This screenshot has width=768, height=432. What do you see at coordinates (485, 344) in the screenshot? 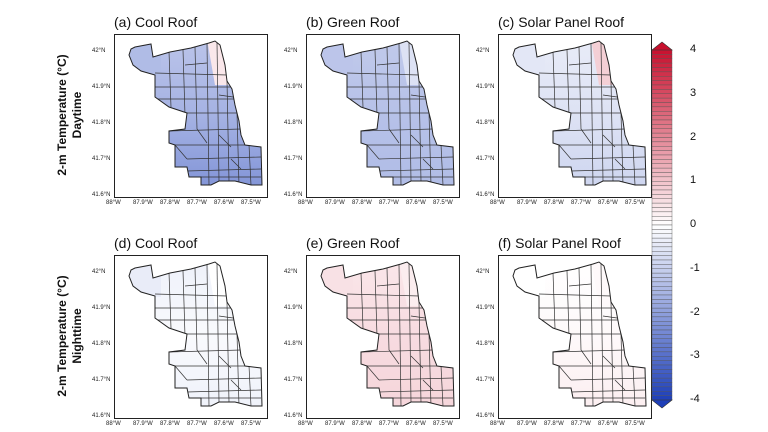
I see `lat-tick-label: 41.8°N` at bounding box center [485, 344].